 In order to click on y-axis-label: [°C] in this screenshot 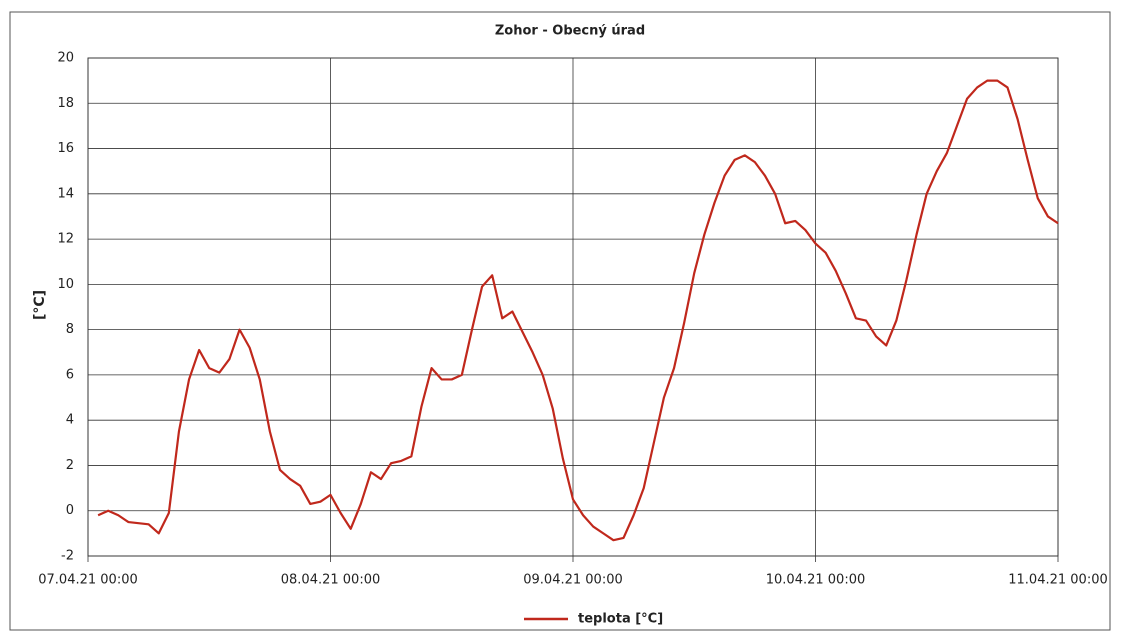, I will do `click(40, 305)`.